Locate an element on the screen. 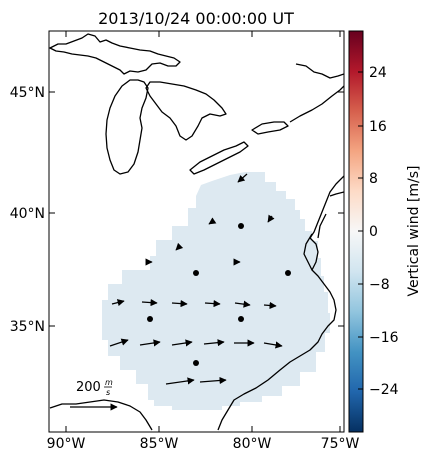 Image resolution: width=430 pixels, height=461 pixels. colorbar-tick-label: −24 is located at coordinates (384, 390).